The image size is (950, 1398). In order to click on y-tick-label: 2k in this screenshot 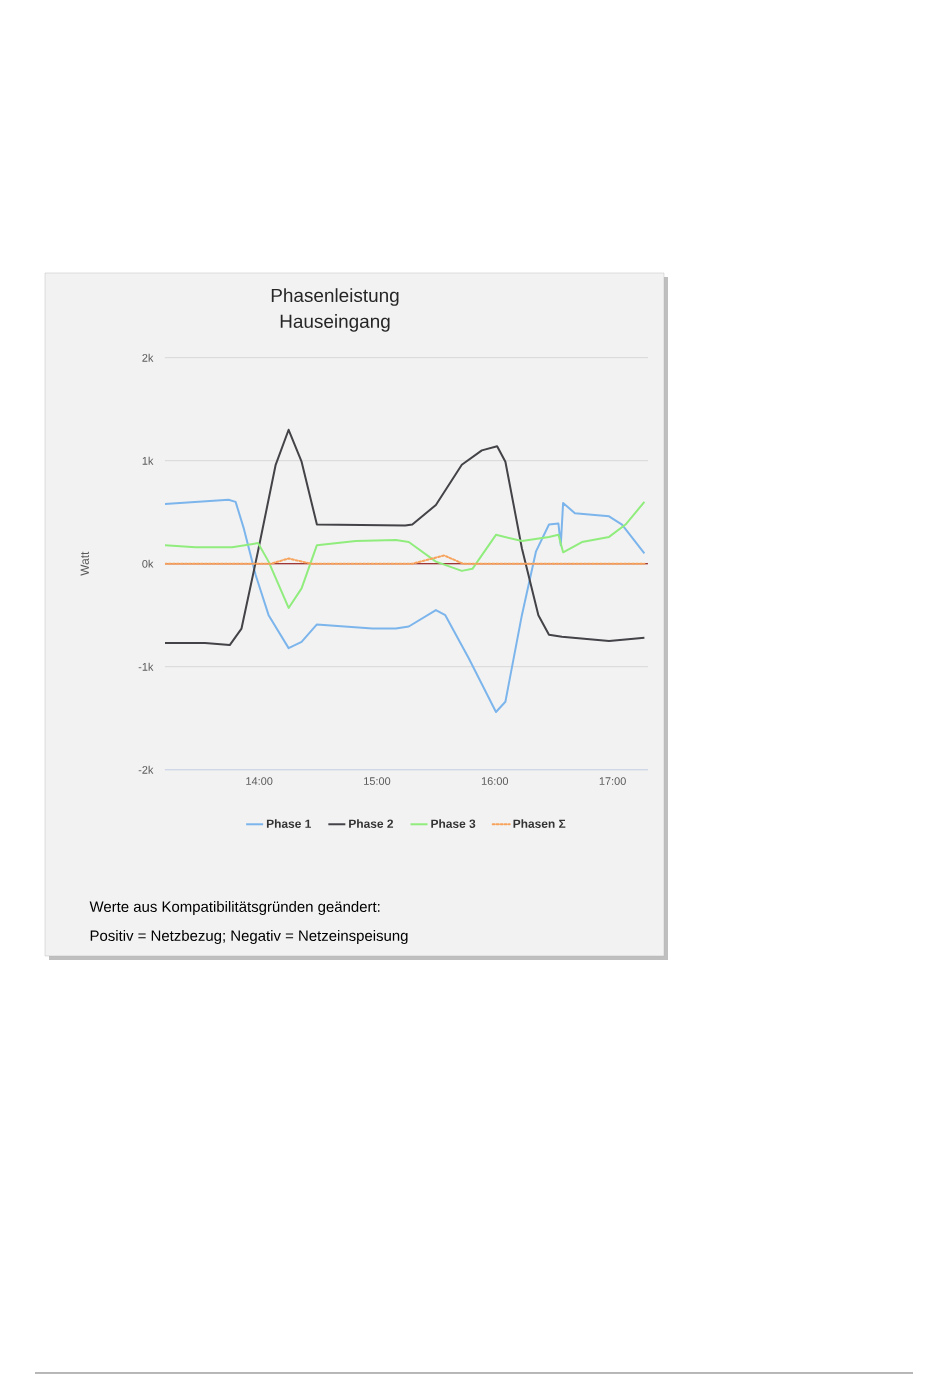, I will do `click(148, 357)`.